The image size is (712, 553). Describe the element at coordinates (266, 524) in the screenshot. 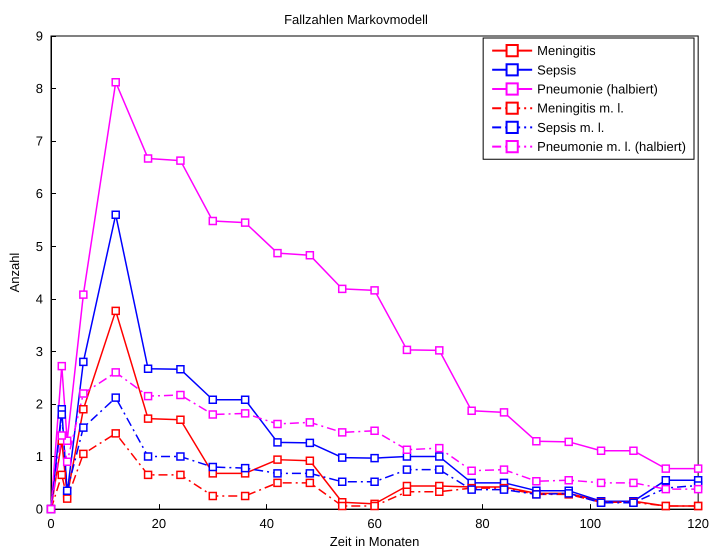

I see `x-tick-label: 40` at that location.